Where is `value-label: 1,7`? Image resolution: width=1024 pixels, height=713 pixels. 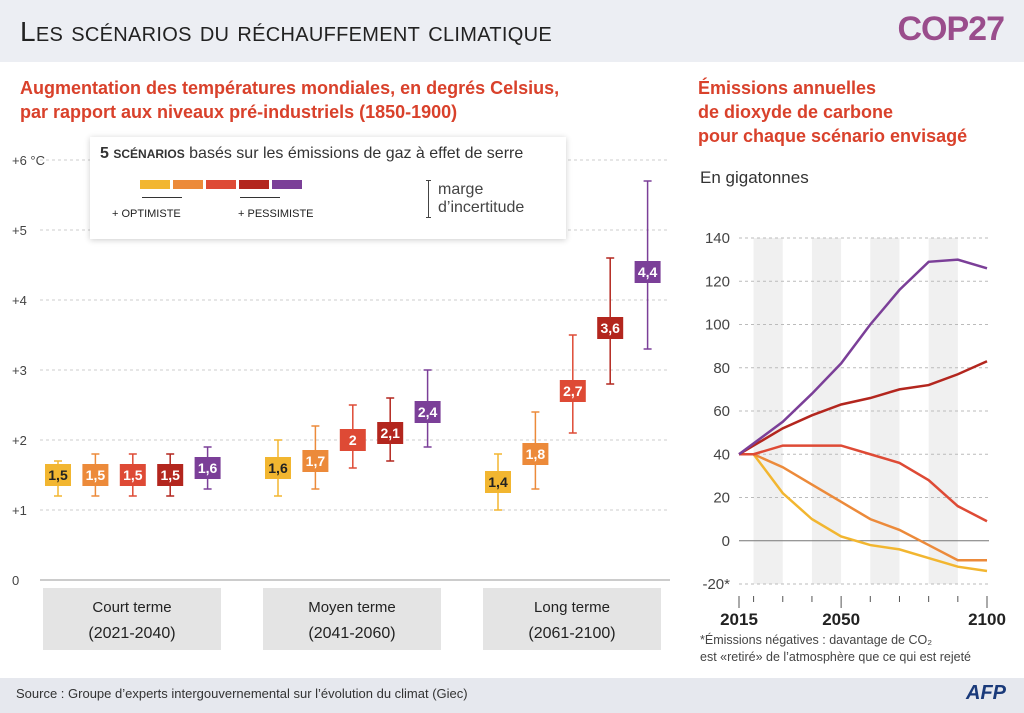 value-label: 1,7 is located at coordinates (316, 461).